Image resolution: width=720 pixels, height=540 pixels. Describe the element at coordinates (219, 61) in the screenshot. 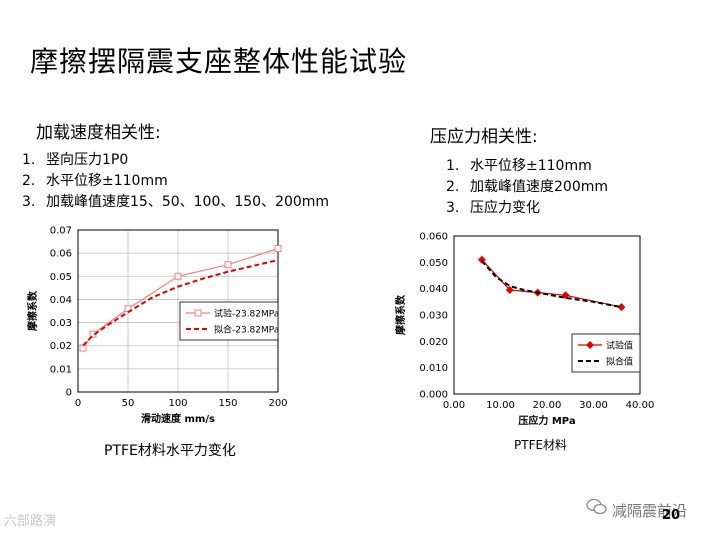

I see `page-title: 摩擦摆隔震支座整体性能试验` at that location.